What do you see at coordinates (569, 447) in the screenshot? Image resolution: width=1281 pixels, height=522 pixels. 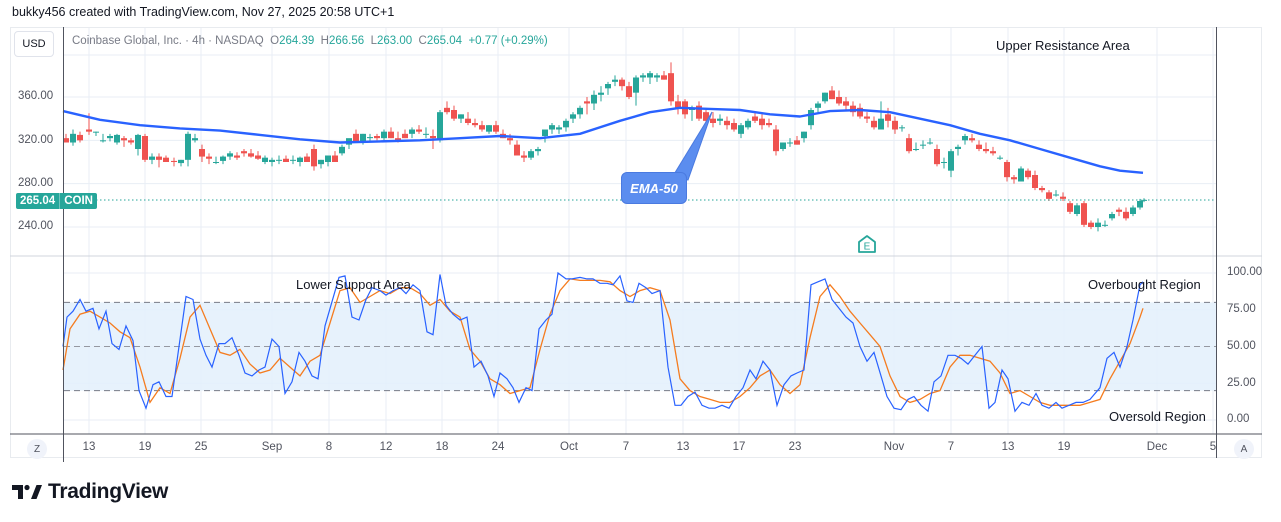 I see `time-tick: Oct` at bounding box center [569, 447].